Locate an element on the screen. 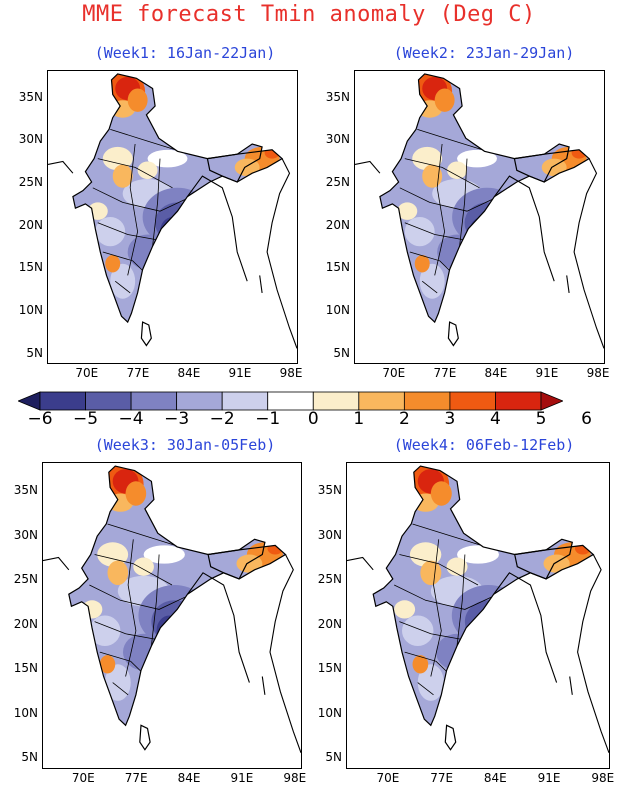  colorbar-label: −3 is located at coordinates (177, 419).